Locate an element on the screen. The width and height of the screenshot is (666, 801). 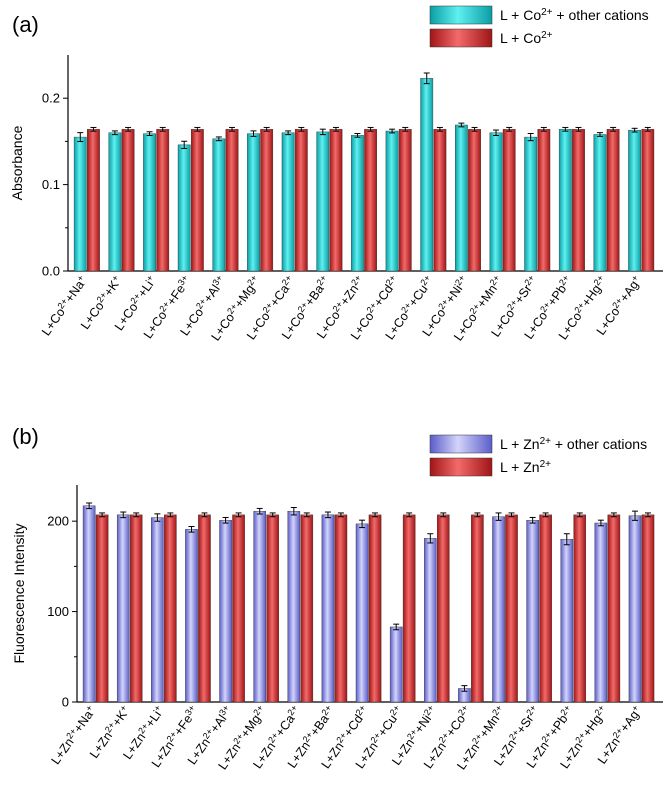
legend-label: L + Zn2+ + other cations is located at coordinates (573, 444).